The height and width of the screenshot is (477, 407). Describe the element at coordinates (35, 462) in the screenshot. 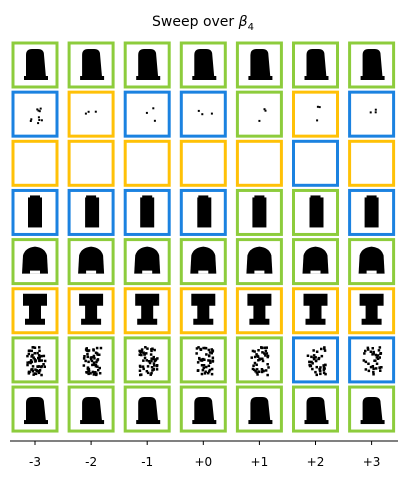

I see `x-tick-label: -3` at that location.